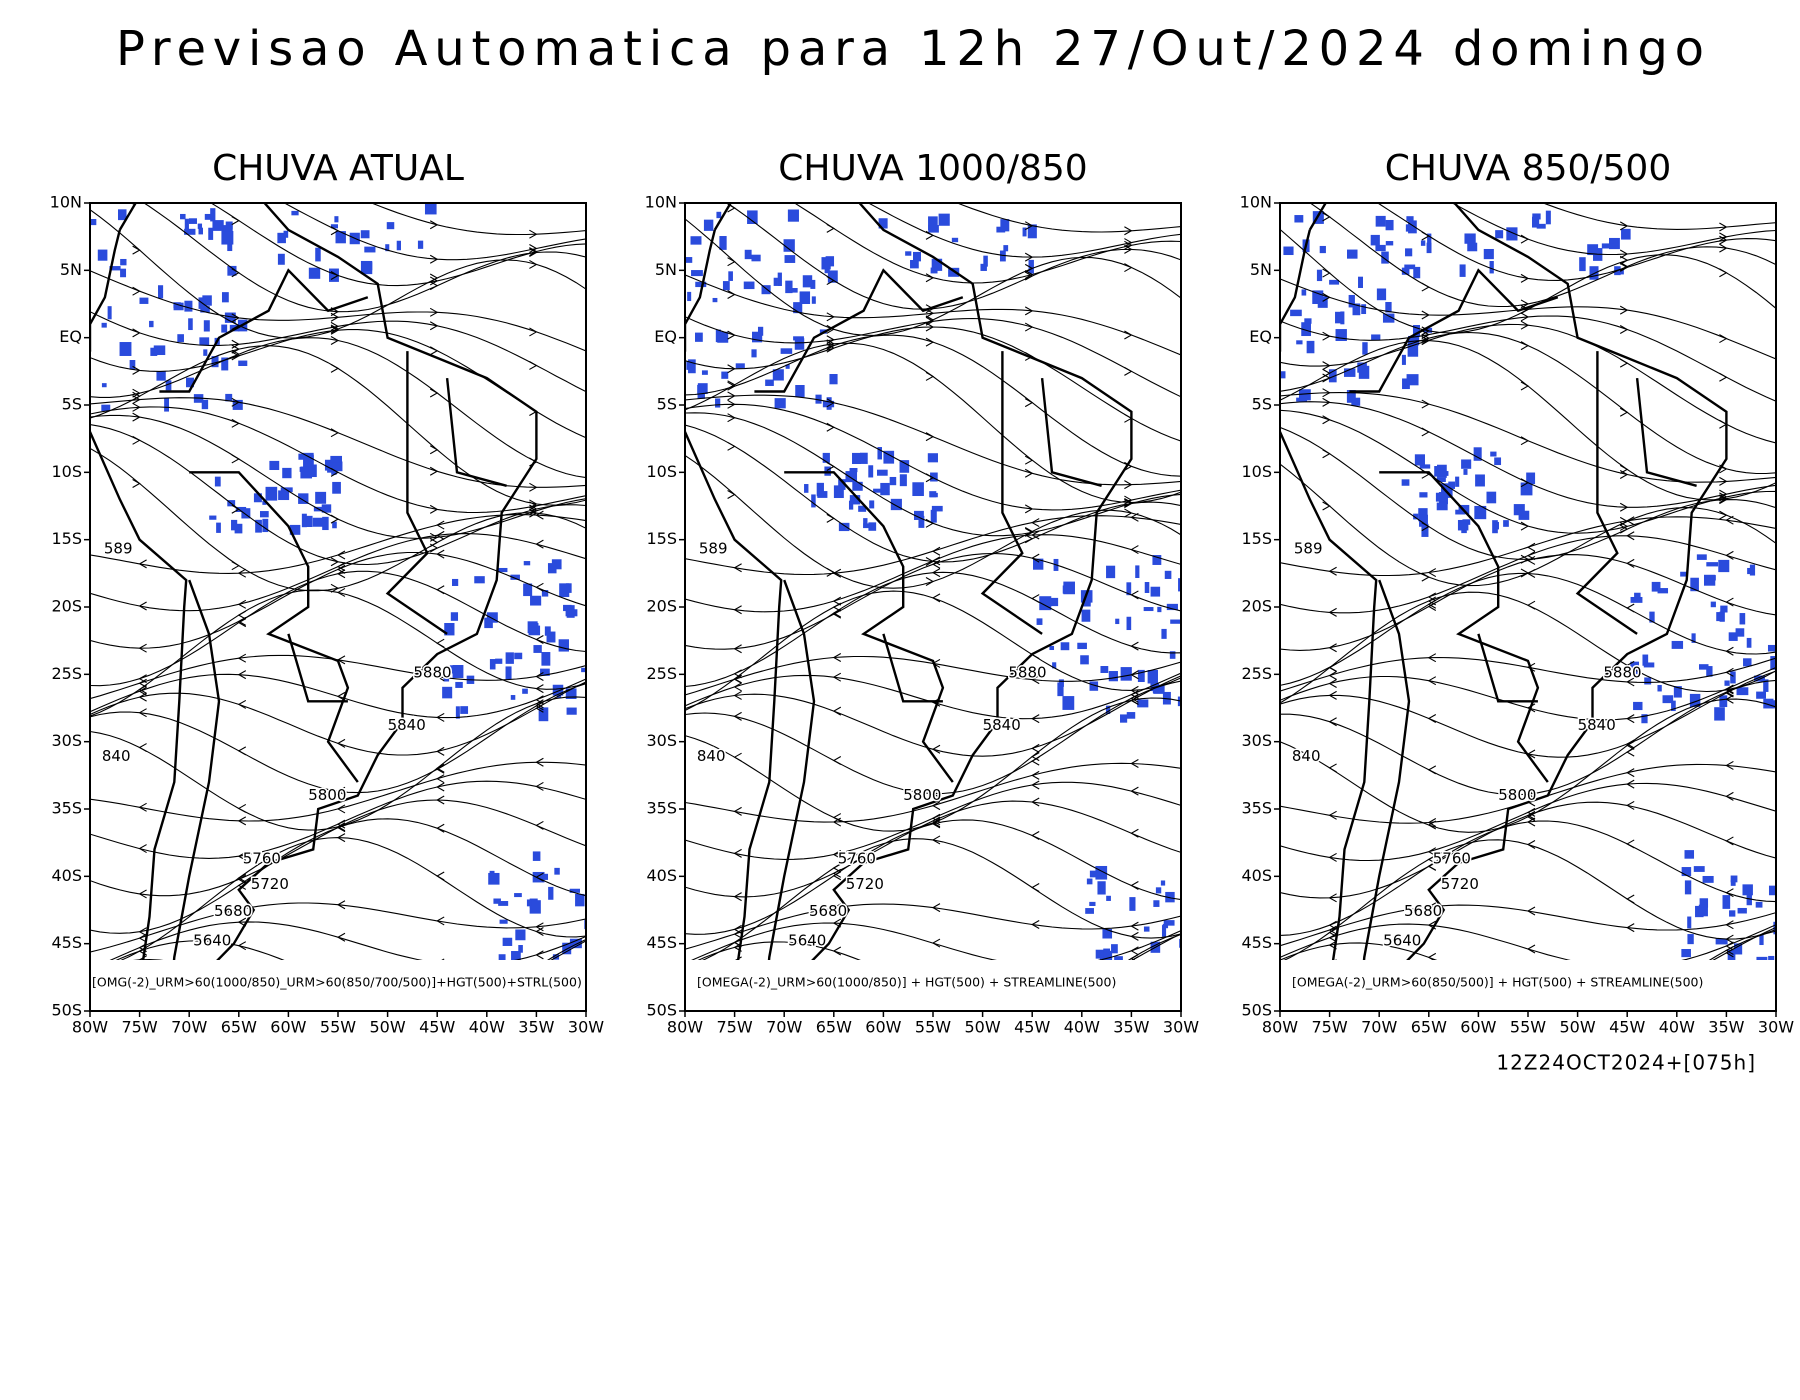  I want to click on panel-title: CHUVA ATUAL, so click(338, 168).